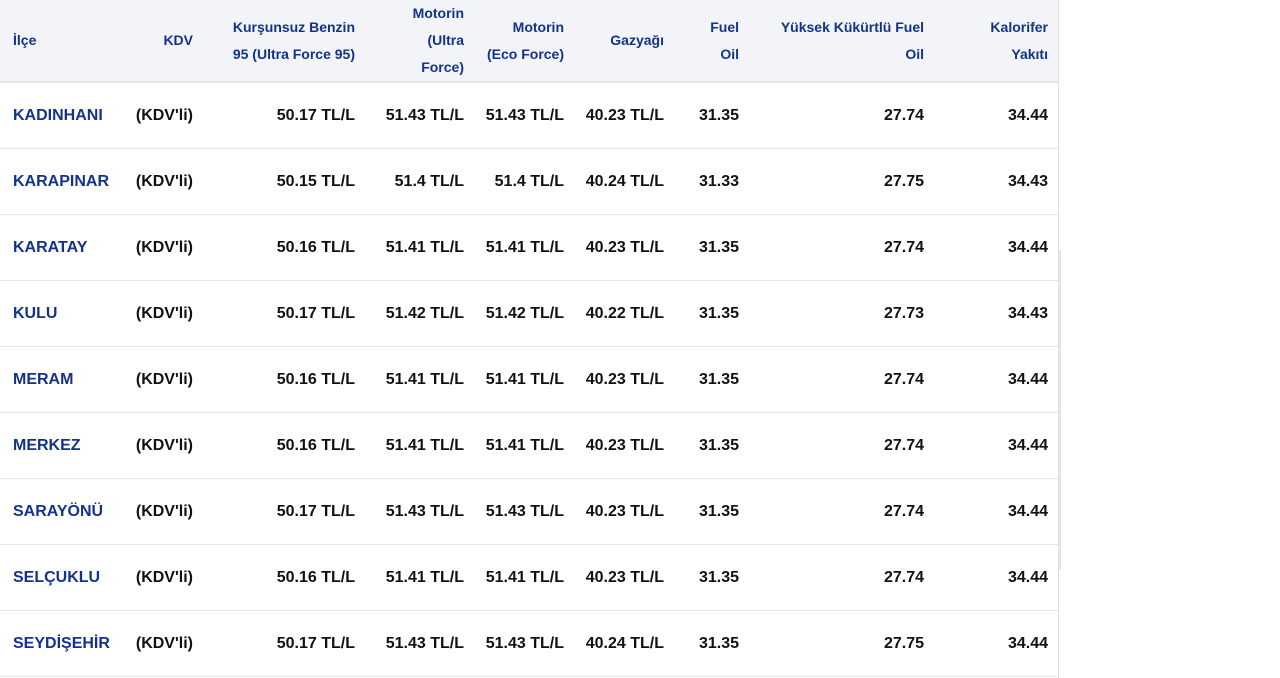  What do you see at coordinates (60, 577) in the screenshot?
I see `district-name: SELÇUKLU` at bounding box center [60, 577].